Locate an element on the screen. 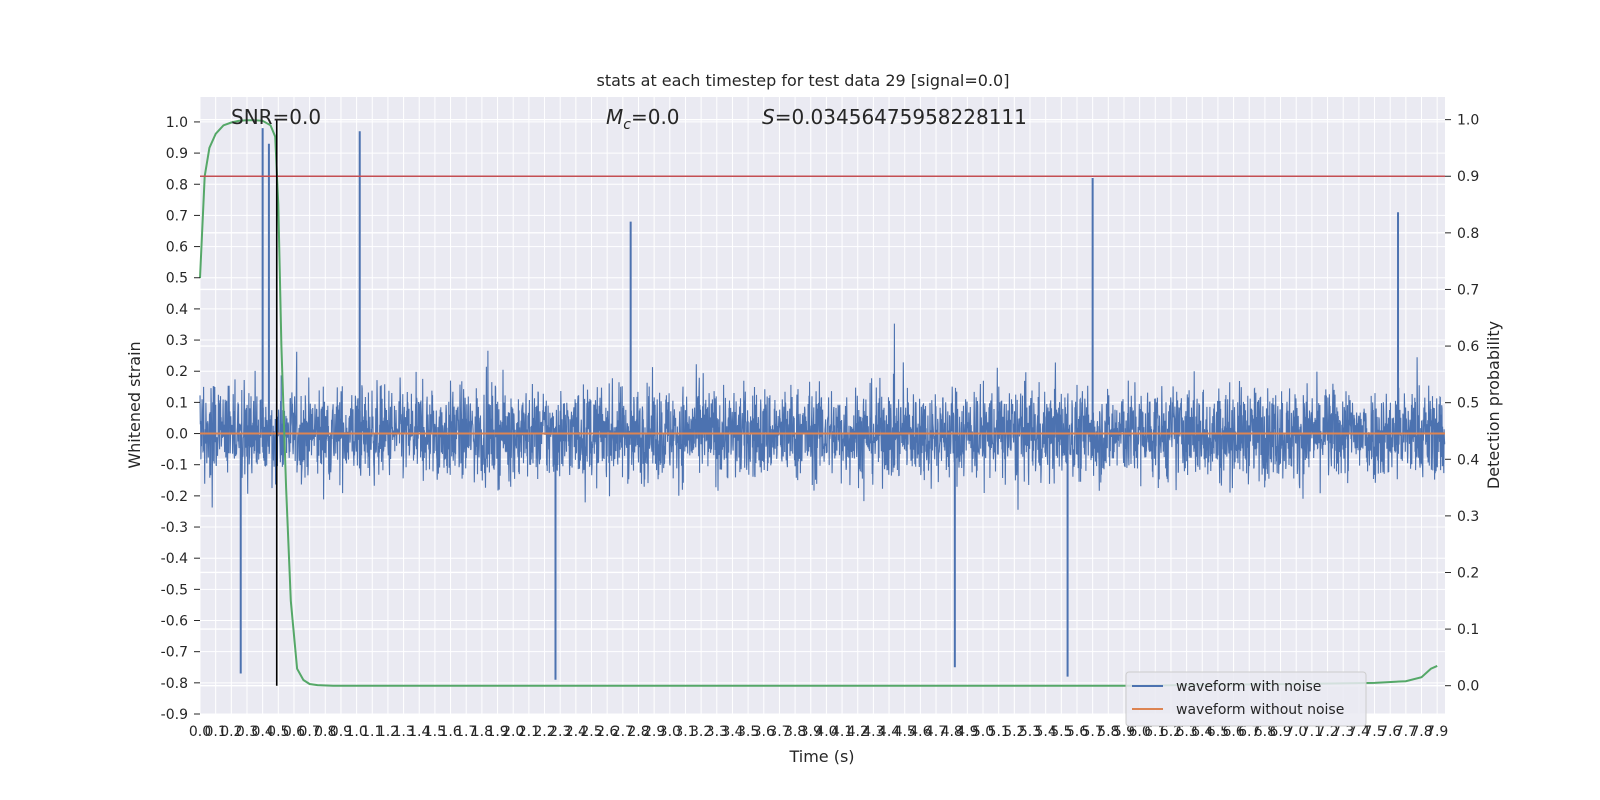 The image size is (1600, 800). y-tick-label: 0.6 is located at coordinates (177, 248).